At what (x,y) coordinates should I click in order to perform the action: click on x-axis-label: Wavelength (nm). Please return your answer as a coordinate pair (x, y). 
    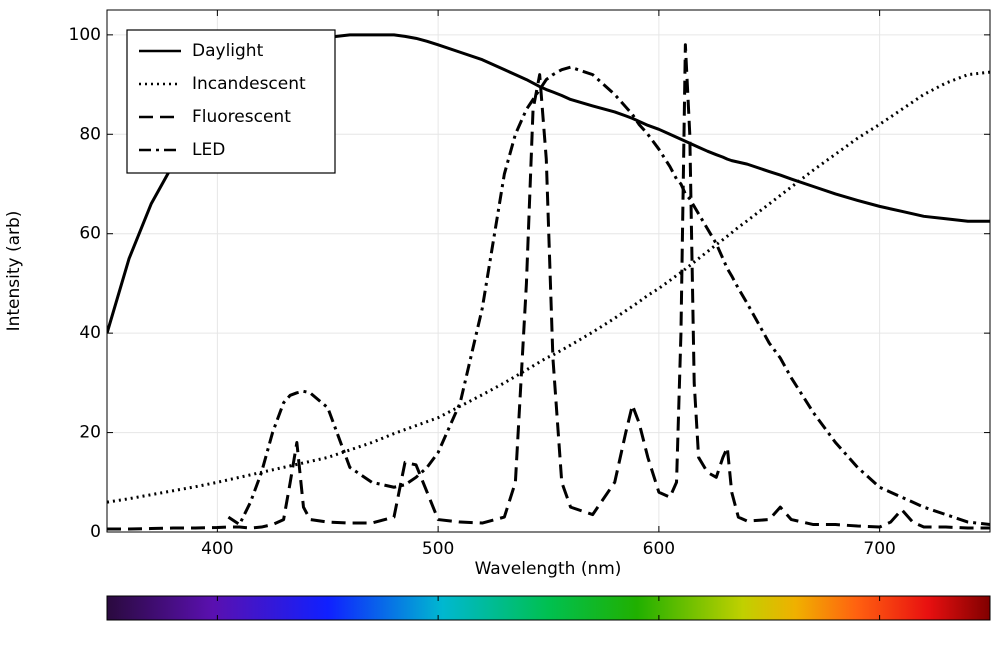
    Looking at the image, I should click on (548, 569).